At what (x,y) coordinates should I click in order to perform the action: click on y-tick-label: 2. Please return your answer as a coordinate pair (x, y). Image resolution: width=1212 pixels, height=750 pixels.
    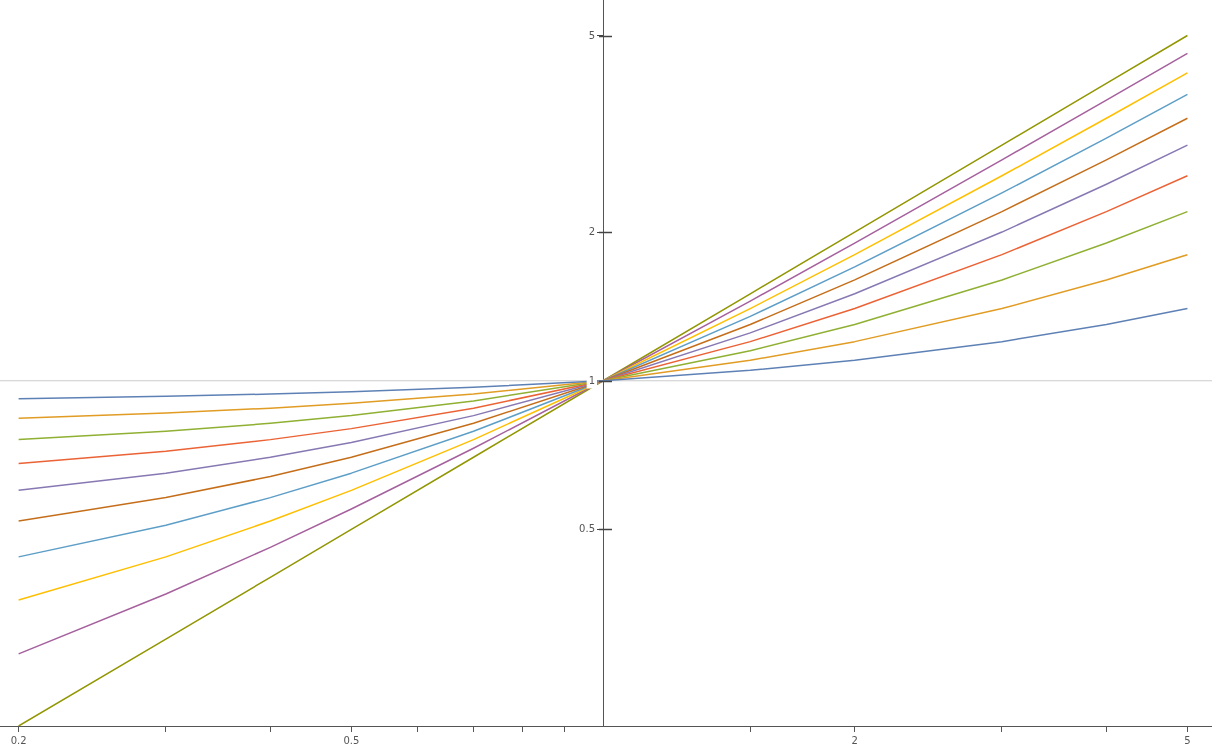
    Looking at the image, I should click on (592, 232).